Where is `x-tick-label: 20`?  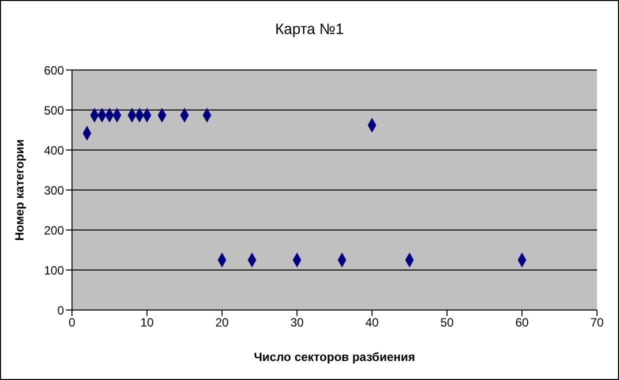
x-tick-label: 20 is located at coordinates (222, 323).